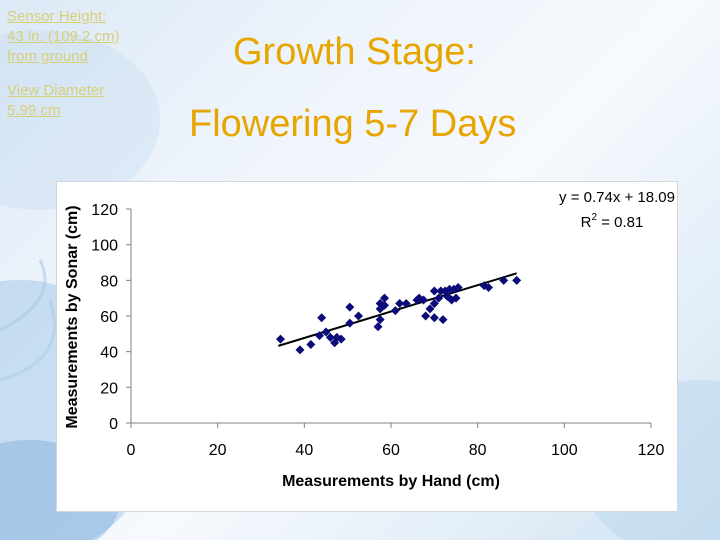  Describe the element at coordinates (304, 450) in the screenshot. I see `x-tick-label: 40` at that location.